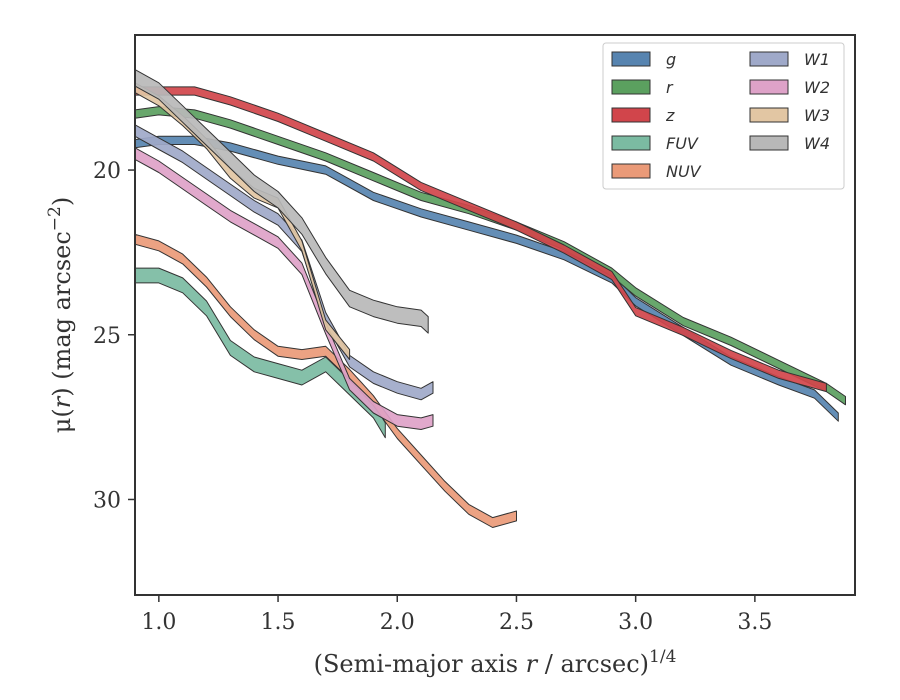  What do you see at coordinates (789, 115) in the screenshot?
I see `legend-entry-w3: W3` at bounding box center [789, 115].